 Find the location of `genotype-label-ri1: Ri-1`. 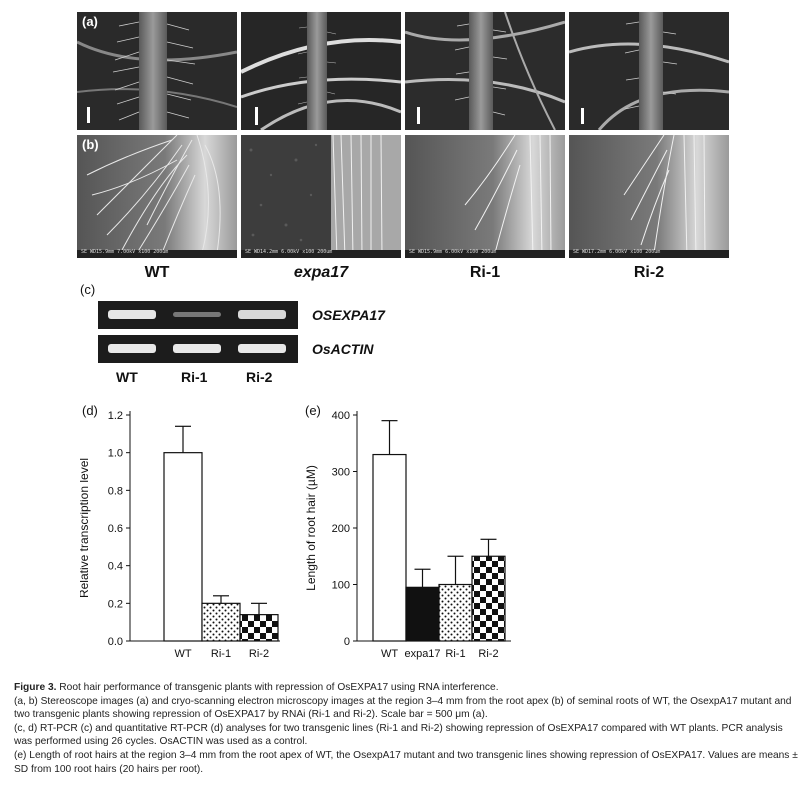

genotype-label-ri1: Ri-1 is located at coordinates (485, 272).